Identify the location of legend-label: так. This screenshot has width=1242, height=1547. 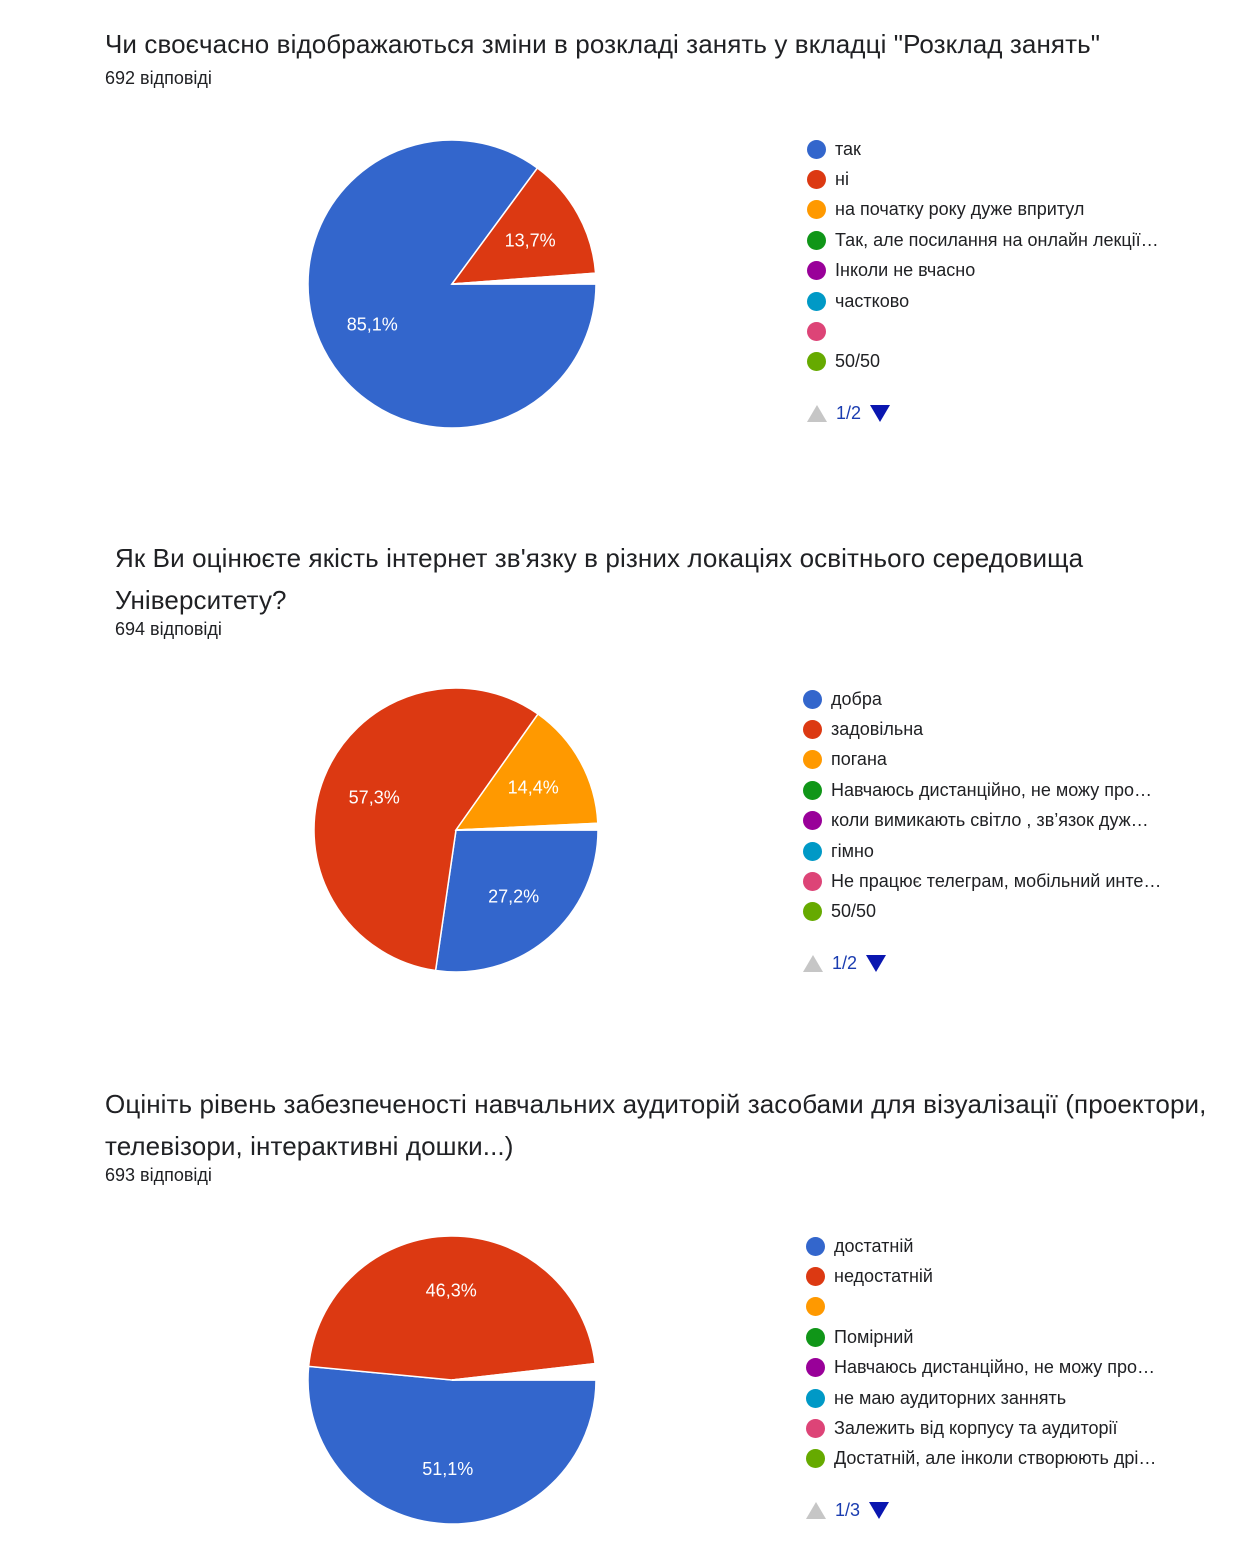
(848, 148).